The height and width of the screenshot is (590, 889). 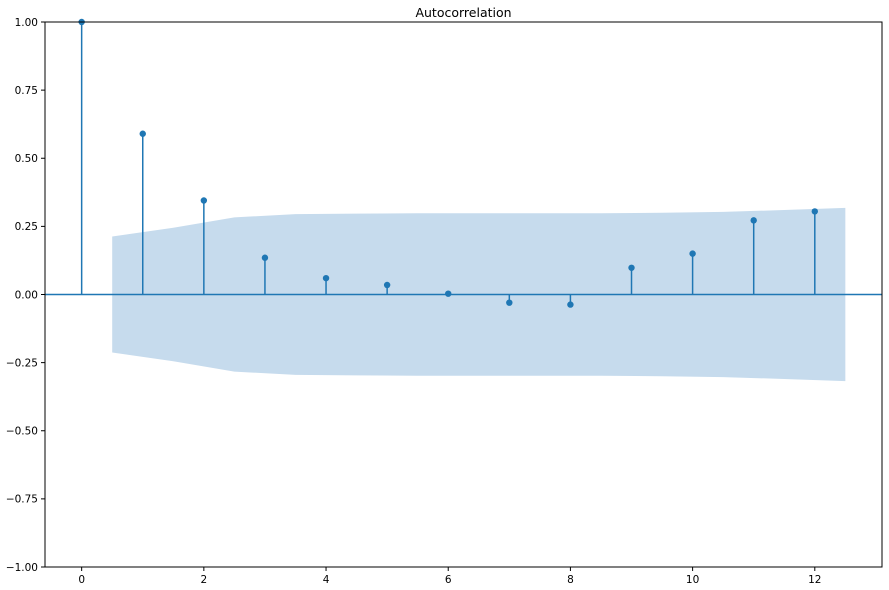 What do you see at coordinates (26, 23) in the screenshot?
I see `y-tick-label: 1.00` at bounding box center [26, 23].